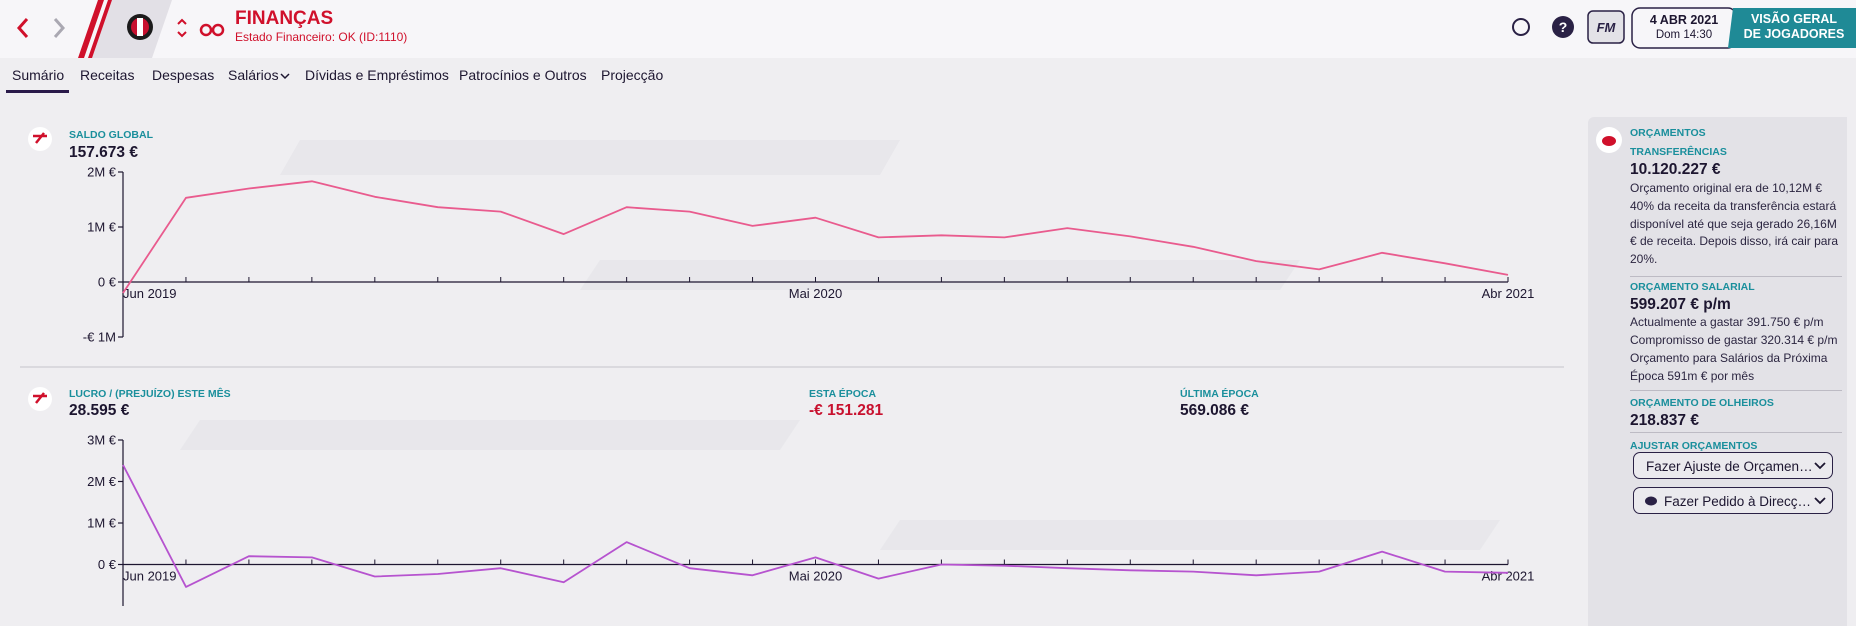  I want to click on tab-caret, so click(285, 76).